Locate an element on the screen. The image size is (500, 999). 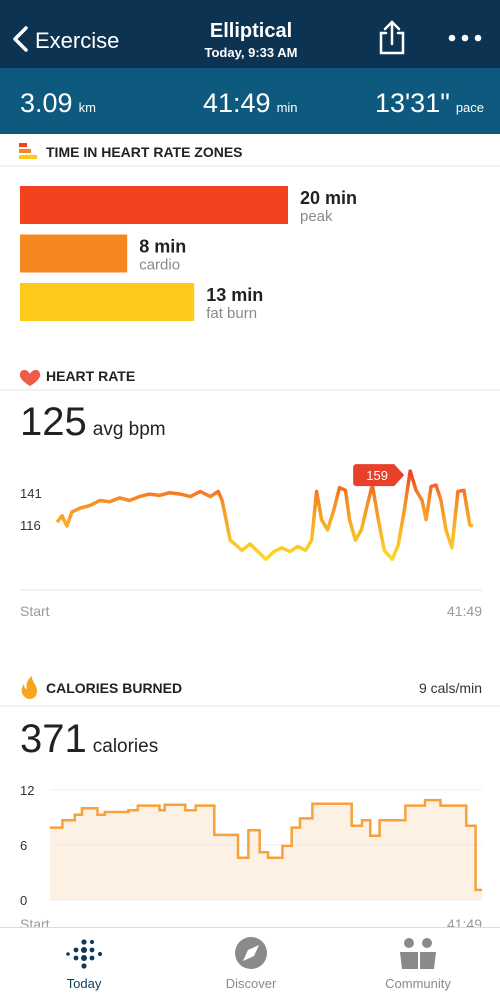
stat-value: 3.09 is located at coordinates (46, 103).